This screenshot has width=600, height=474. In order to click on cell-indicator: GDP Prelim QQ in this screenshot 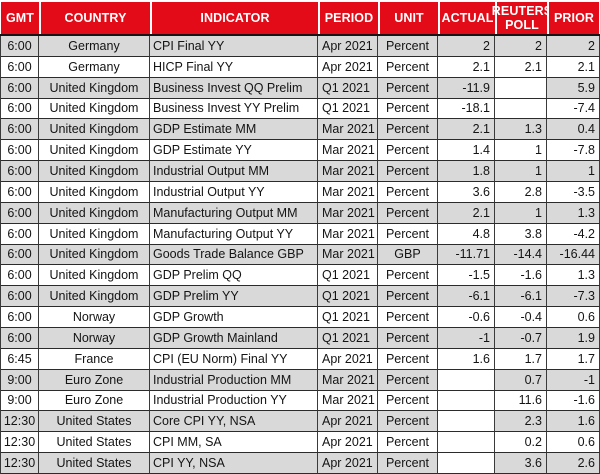, I will do `click(234, 276)`.